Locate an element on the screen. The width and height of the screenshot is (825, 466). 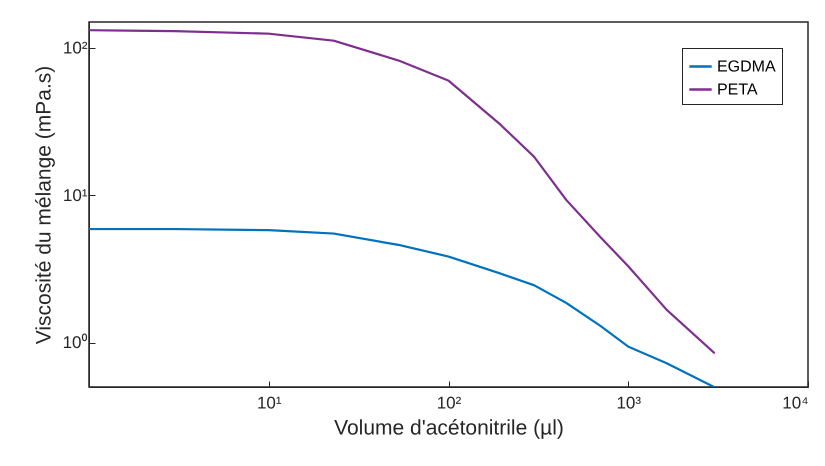
y-tick-label: 10⁰ is located at coordinates (75, 342).